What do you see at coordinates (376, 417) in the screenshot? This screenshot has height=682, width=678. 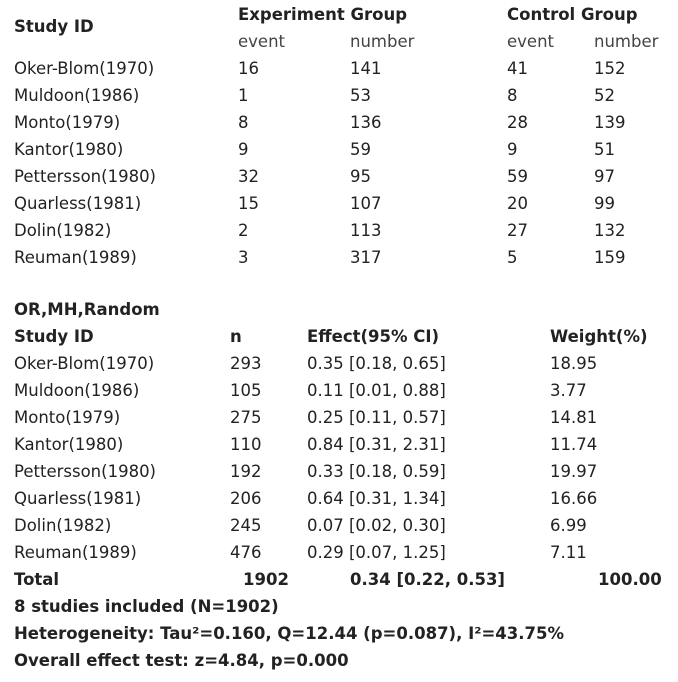 I see `effect-value: 0.25 [0.11, 0.57]` at bounding box center [376, 417].